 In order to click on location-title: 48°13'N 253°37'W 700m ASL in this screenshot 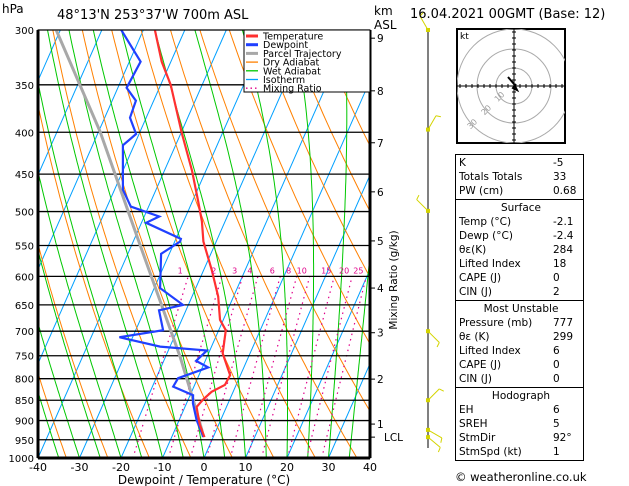, I will do `click(153, 15)`.